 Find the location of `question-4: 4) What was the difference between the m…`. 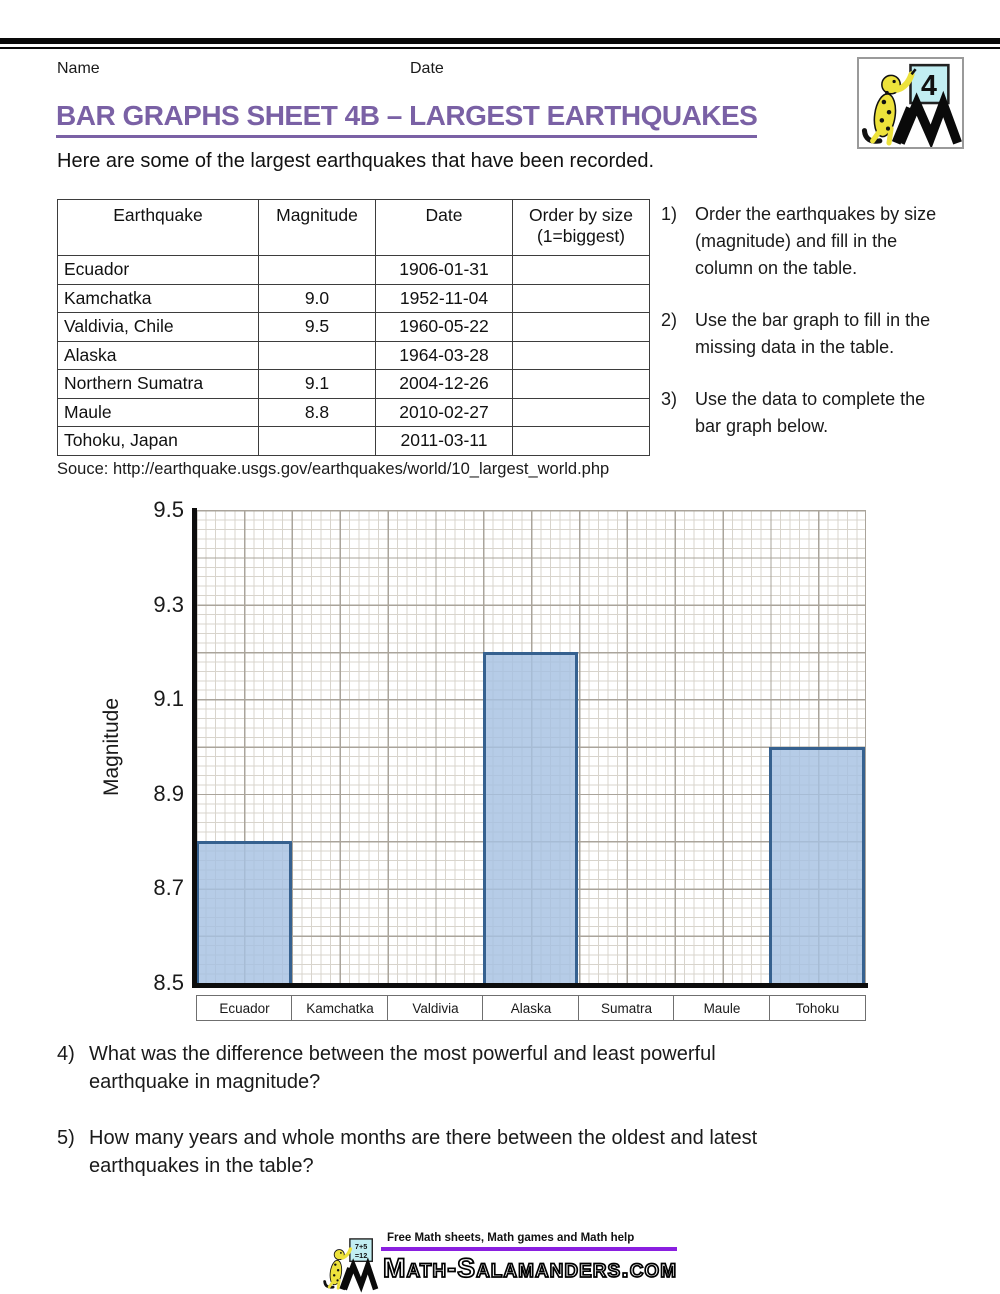

question-4: 4) What was the difference between the m… is located at coordinates (423, 1068).